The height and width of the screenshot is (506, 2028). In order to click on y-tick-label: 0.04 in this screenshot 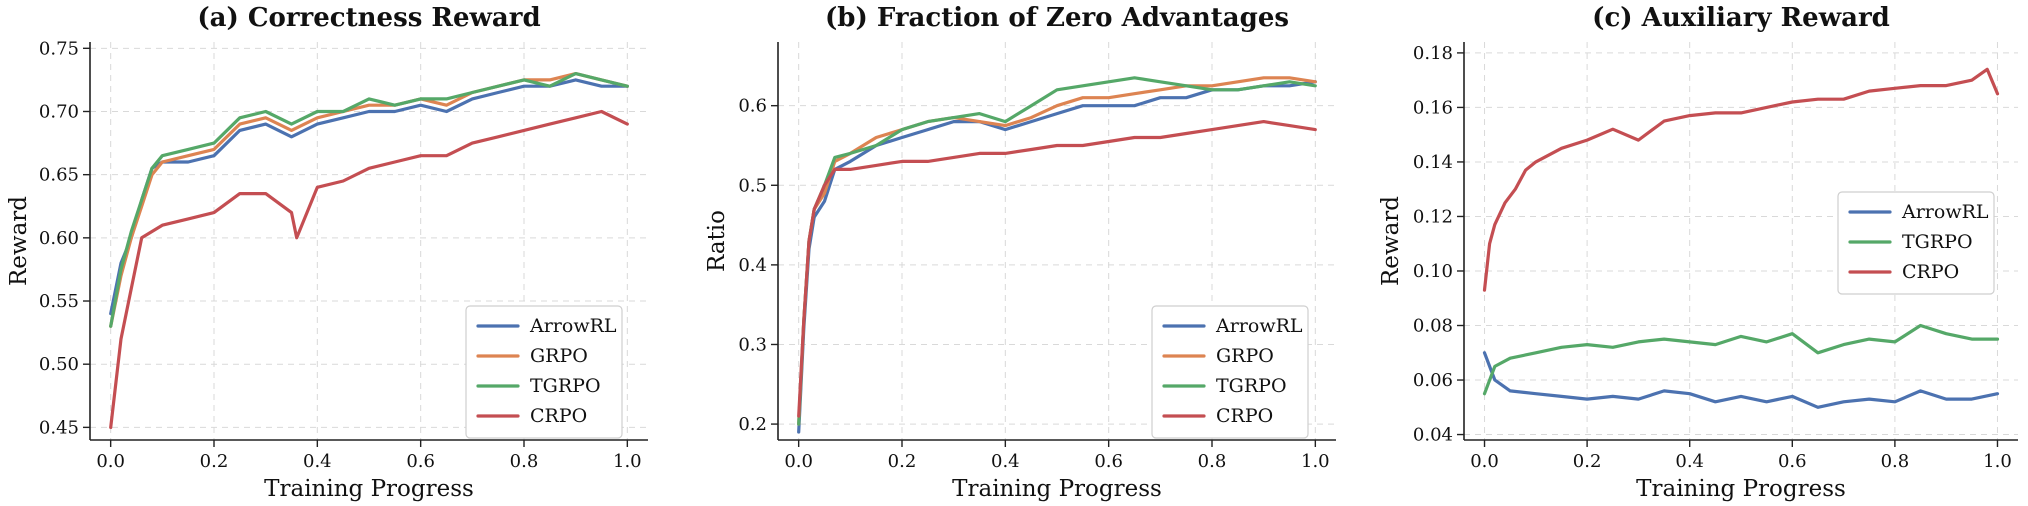, I will do `click(1433, 435)`.